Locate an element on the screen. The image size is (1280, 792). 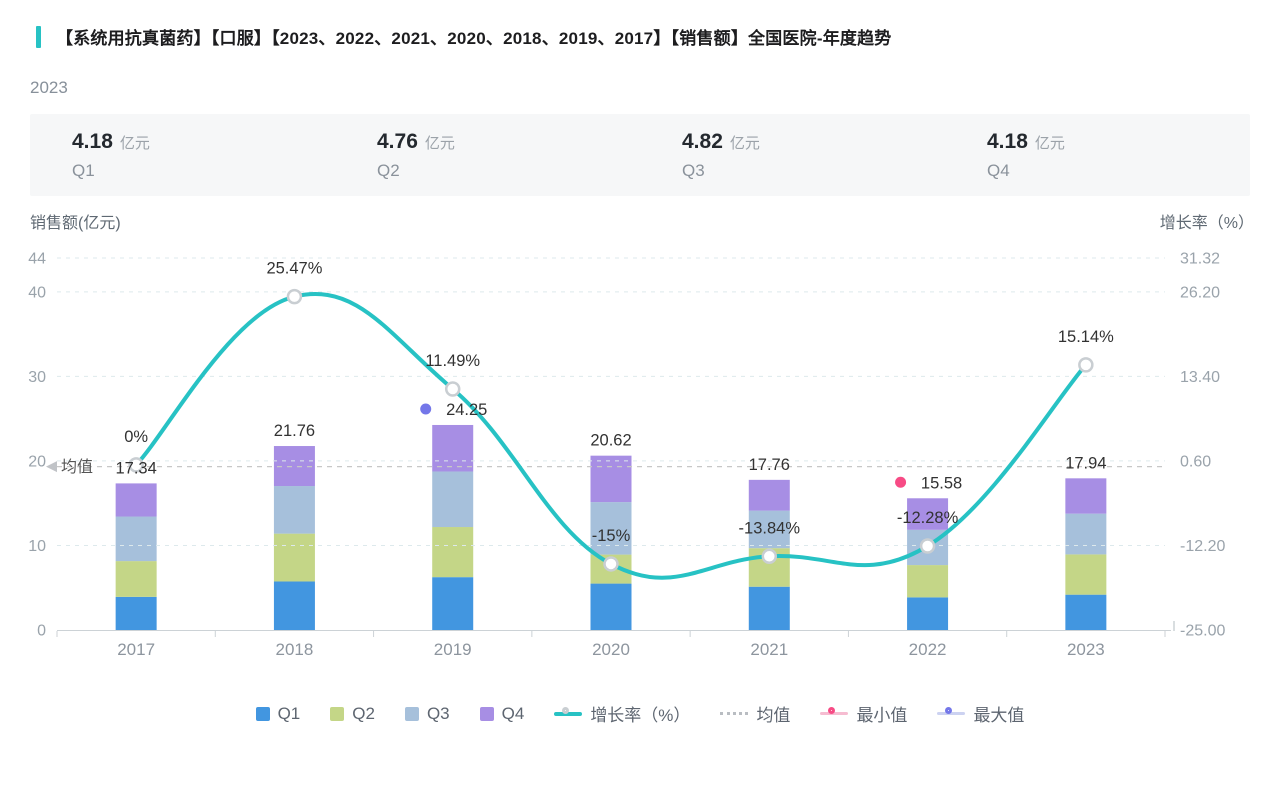
legend-item-q4: Q4 is located at coordinates (501, 714).